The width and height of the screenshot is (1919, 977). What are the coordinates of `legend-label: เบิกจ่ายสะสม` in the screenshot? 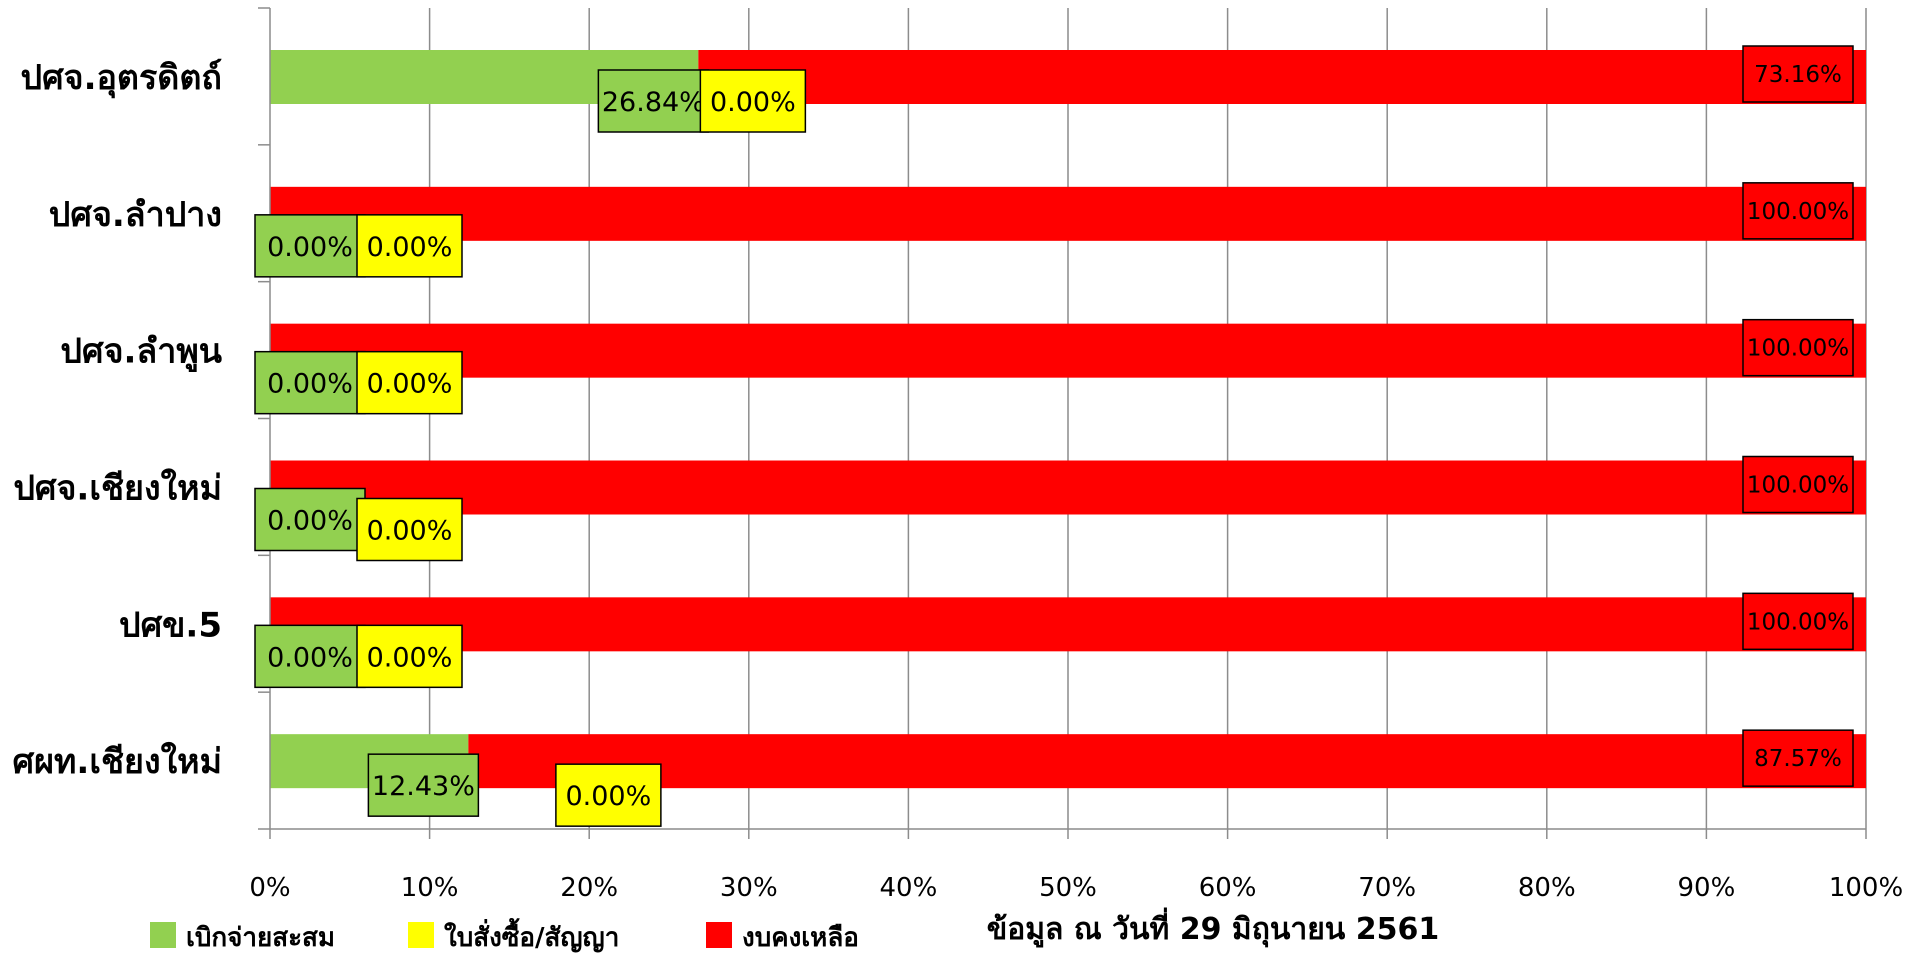 It's located at (260, 938).